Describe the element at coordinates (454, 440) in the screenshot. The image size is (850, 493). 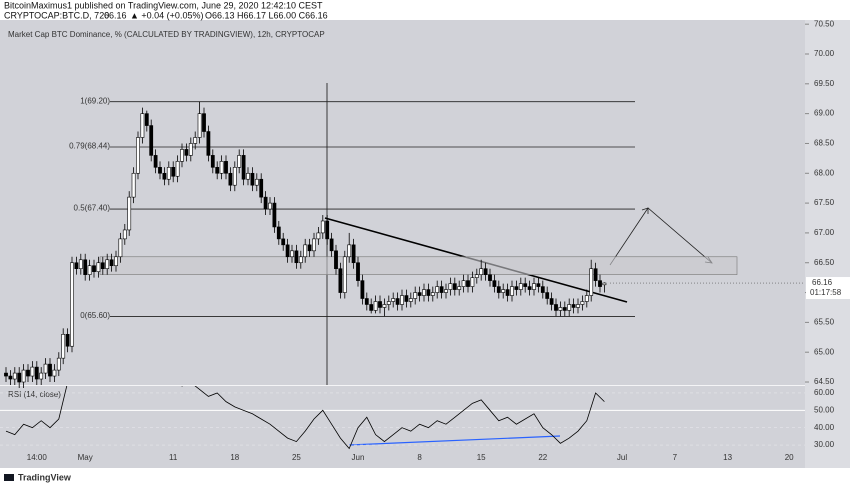
I see `divergence-line` at that location.